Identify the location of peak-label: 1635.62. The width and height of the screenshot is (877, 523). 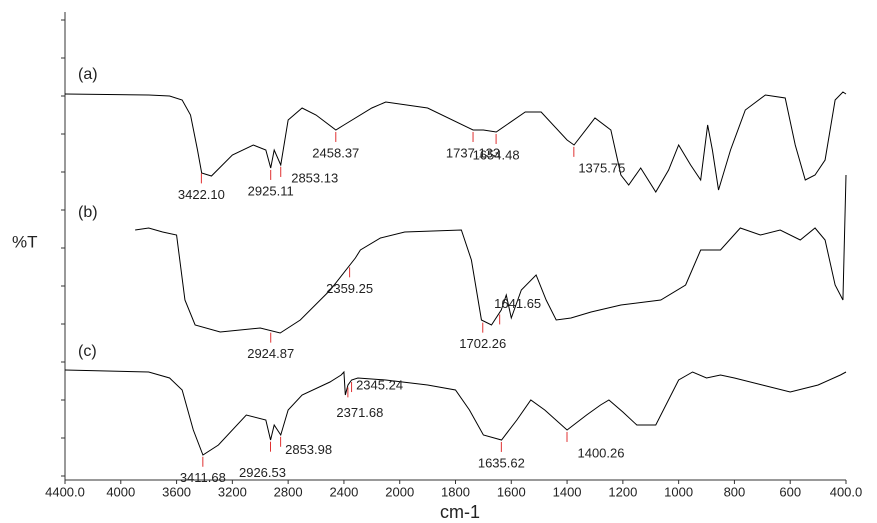
(501, 462).